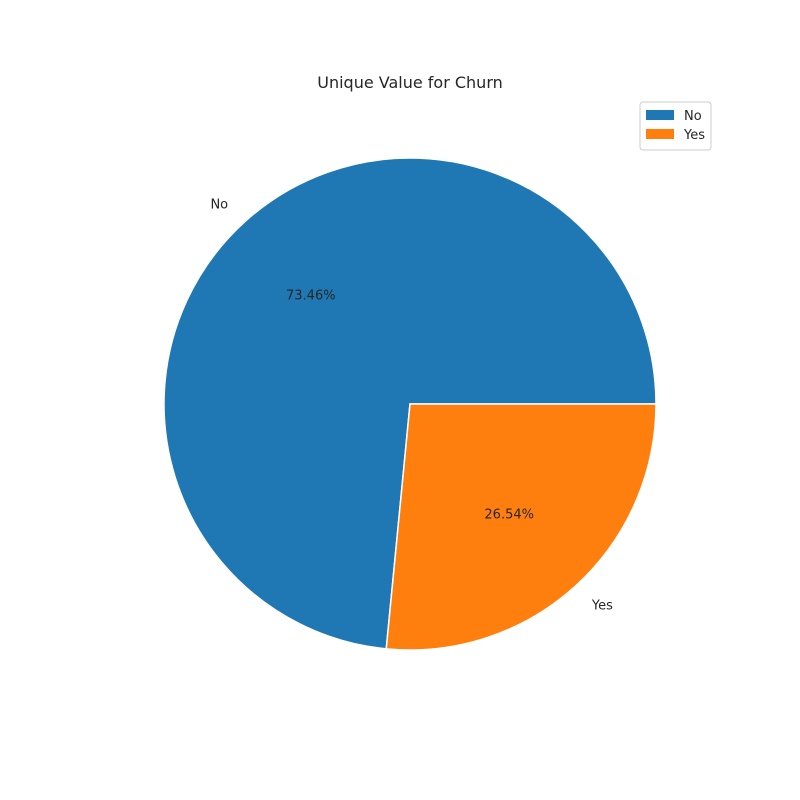 The image size is (800, 800). I want to click on legend-swatch-no, so click(660, 115).